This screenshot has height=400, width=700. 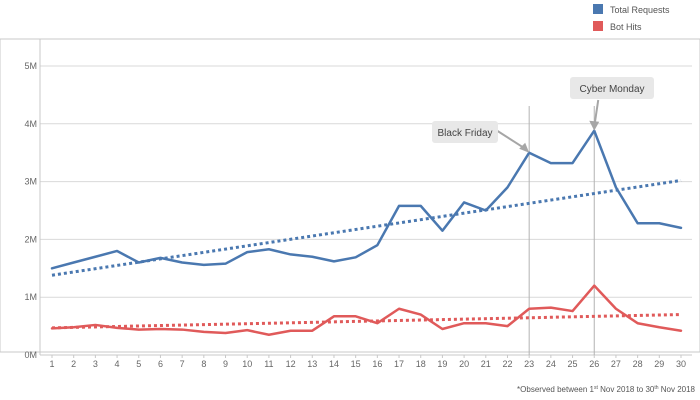 I want to click on annotation-labels: Black Friday Cyber Monday, so click(x=543, y=115).